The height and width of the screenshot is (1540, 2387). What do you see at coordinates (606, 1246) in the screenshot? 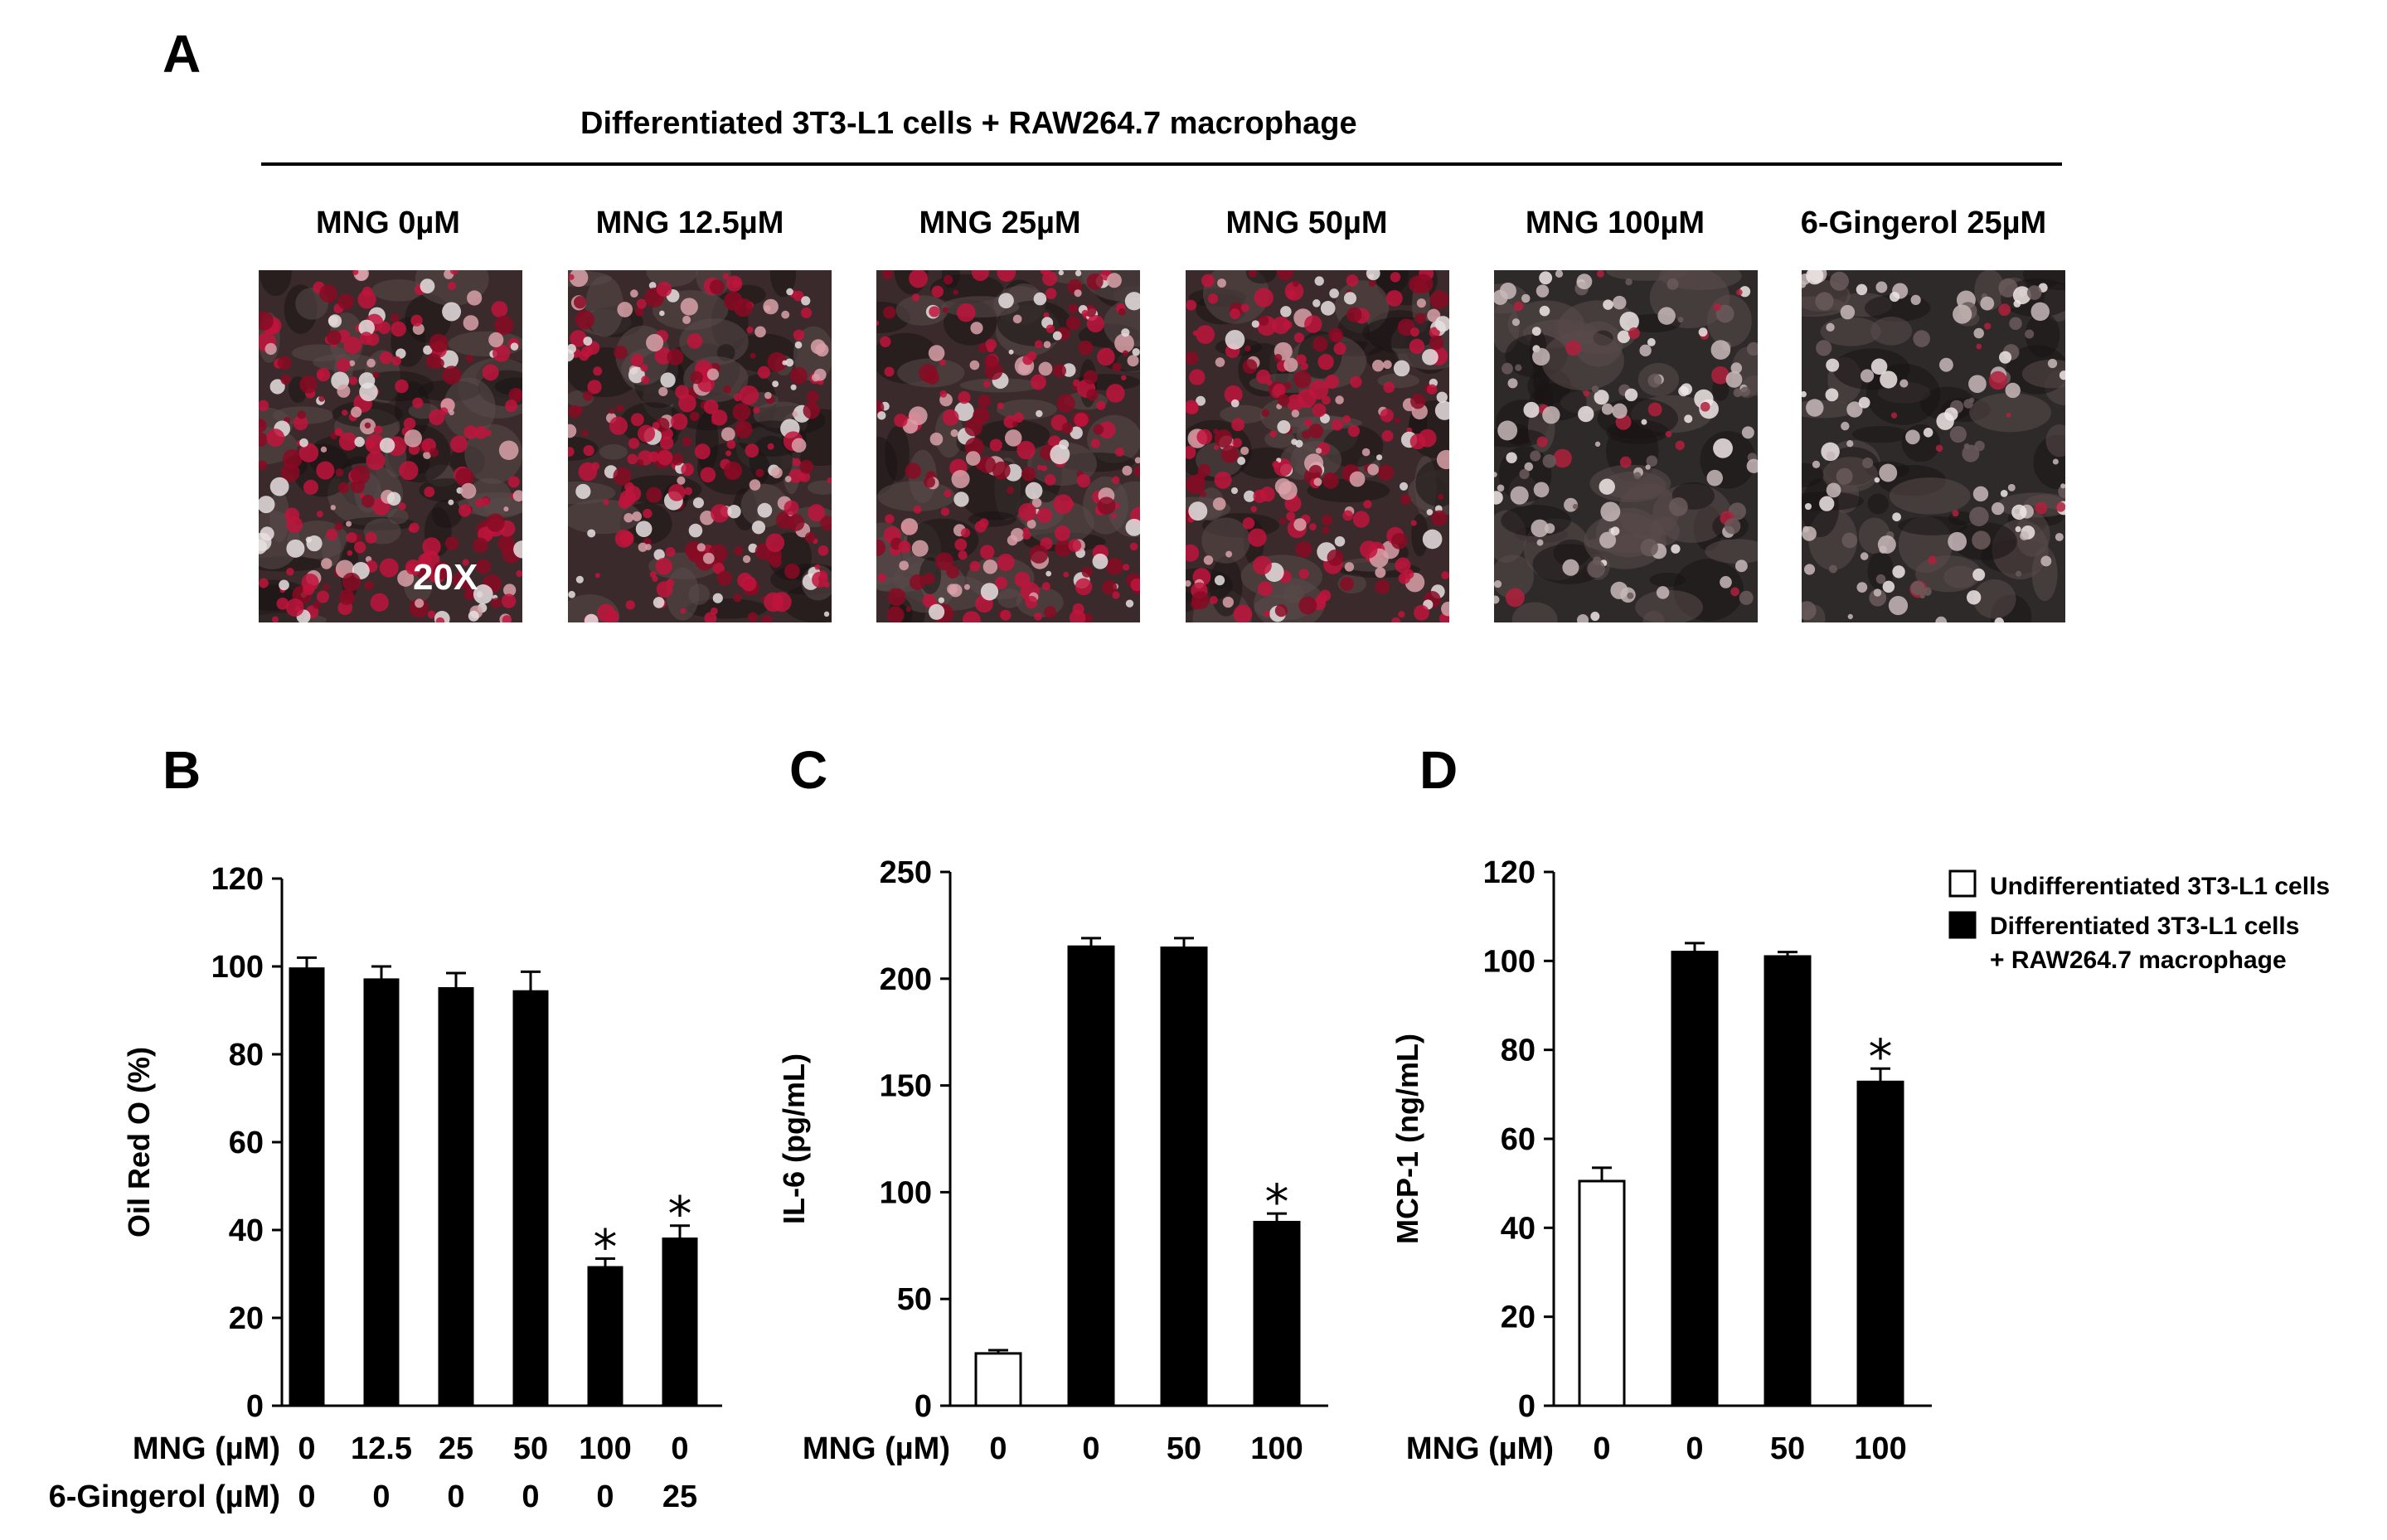
I see `significance-marker-b-4: *` at bounding box center [606, 1246].